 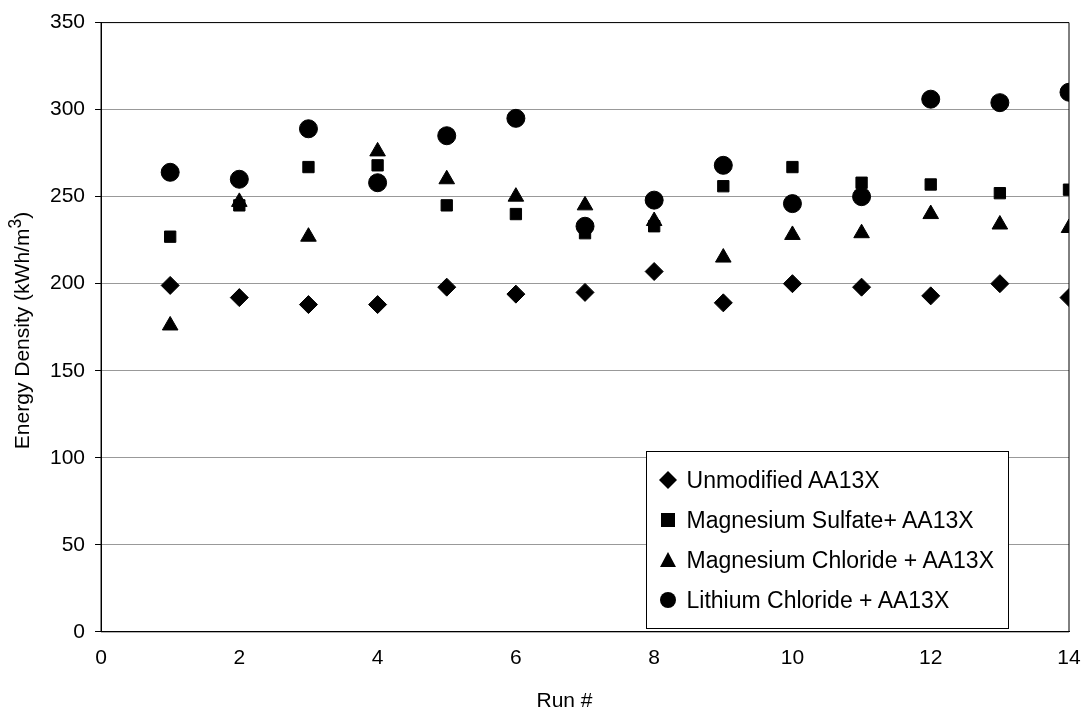 What do you see at coordinates (830, 520) in the screenshot?
I see `legend-label: Magnesium Sulfate+ AA13X` at bounding box center [830, 520].